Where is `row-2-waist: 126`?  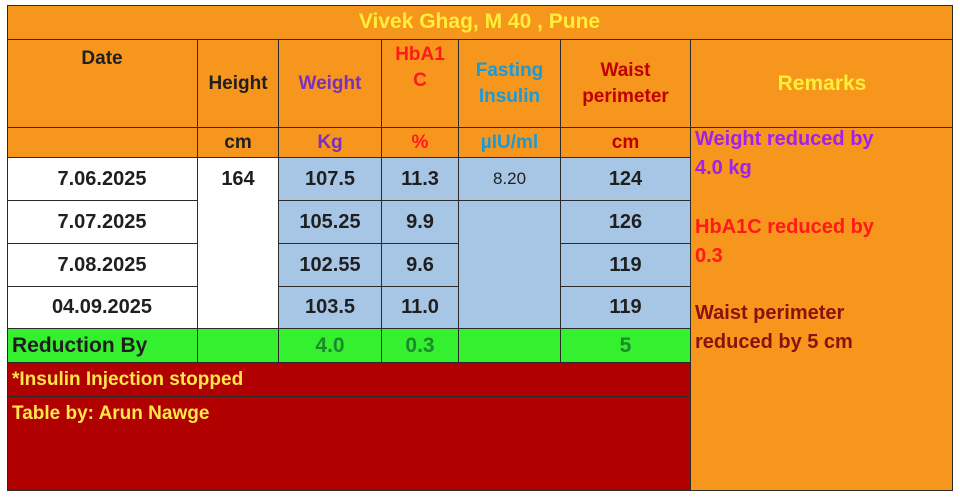 row-2-waist: 126 is located at coordinates (626, 222).